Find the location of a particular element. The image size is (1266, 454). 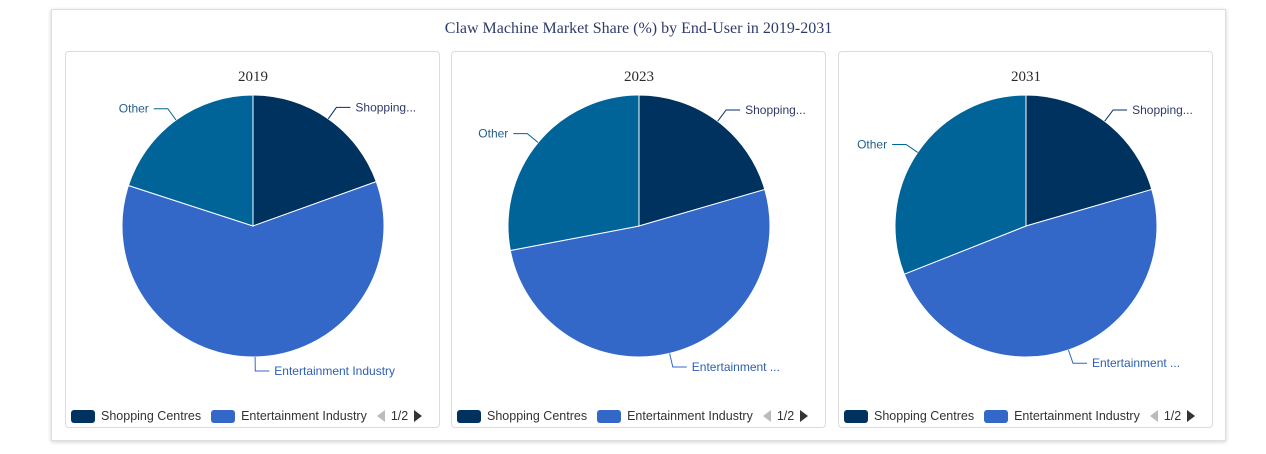

pie-label-entertainment-industry: Entertainment Industry is located at coordinates (334, 371).